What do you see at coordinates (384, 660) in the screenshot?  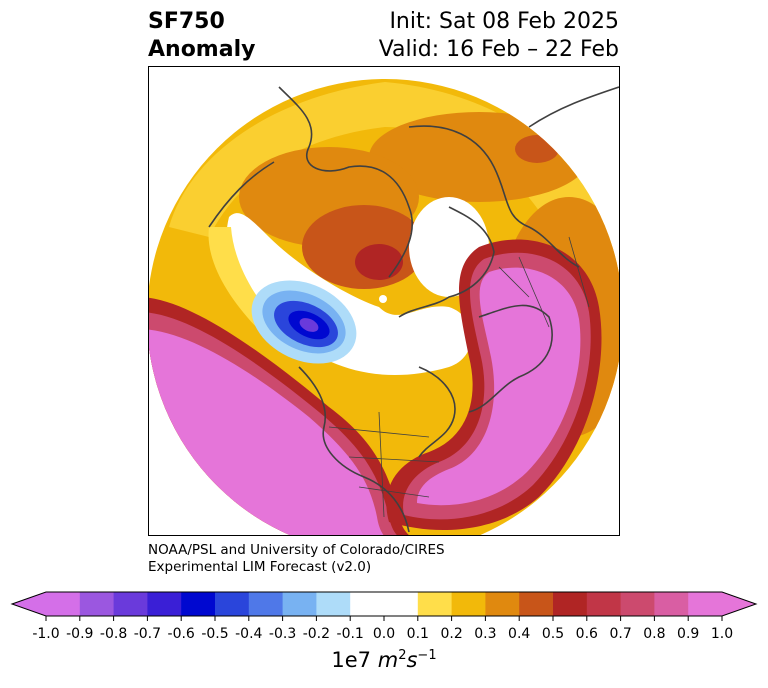 I see `colorbar-unit-label: 1e7 m2s−1` at bounding box center [384, 660].